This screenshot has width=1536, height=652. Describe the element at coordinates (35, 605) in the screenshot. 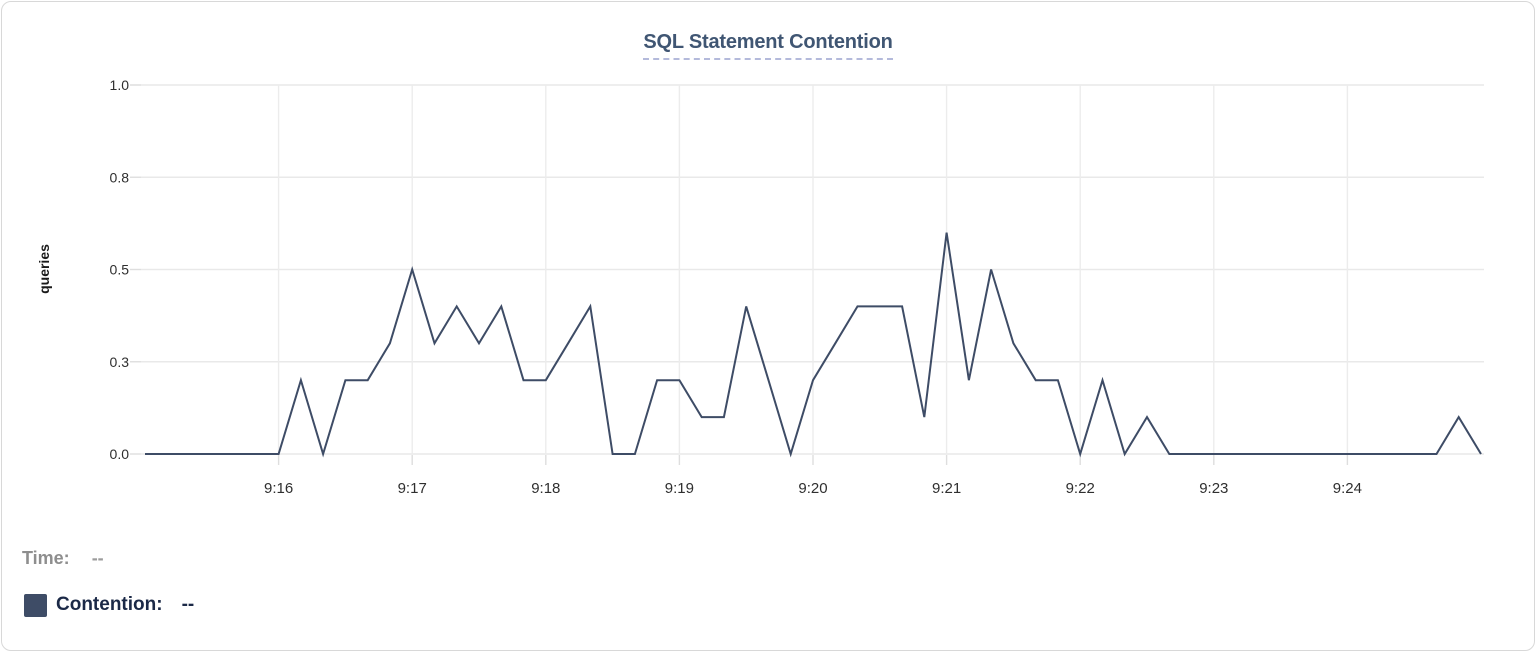

I see `contention-series-swatch` at that location.